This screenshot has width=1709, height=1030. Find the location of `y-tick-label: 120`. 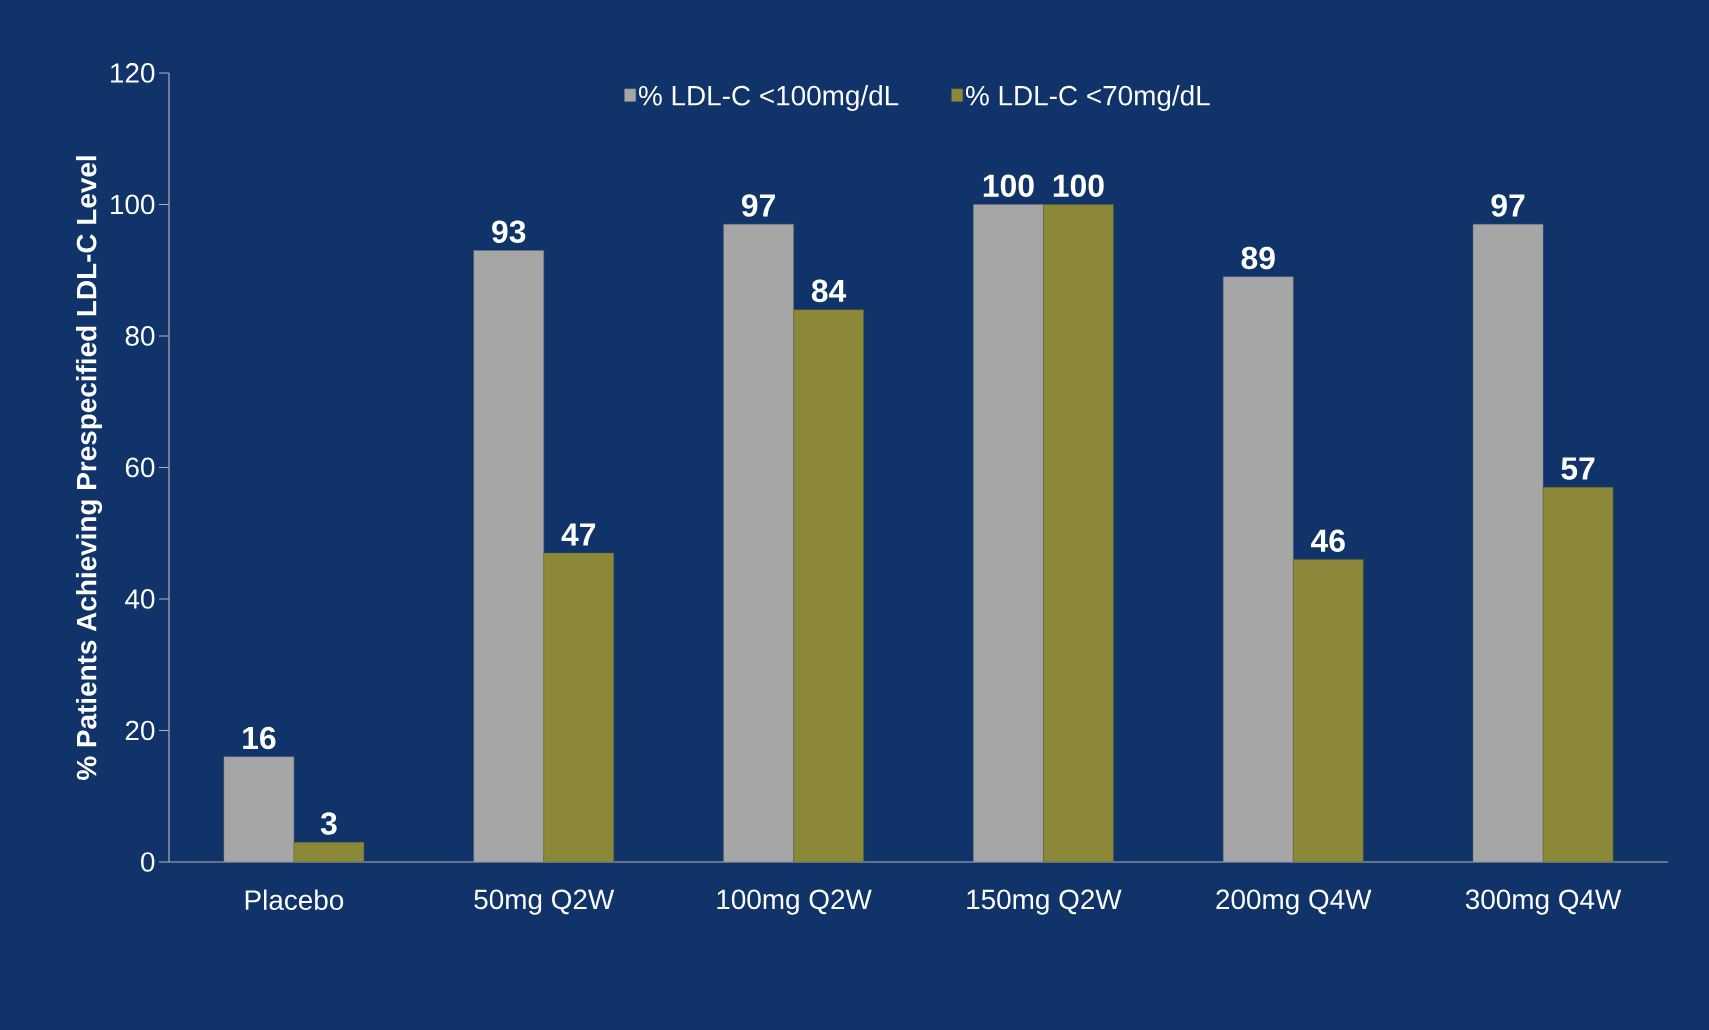

y-tick-label: 120 is located at coordinates (133, 73).